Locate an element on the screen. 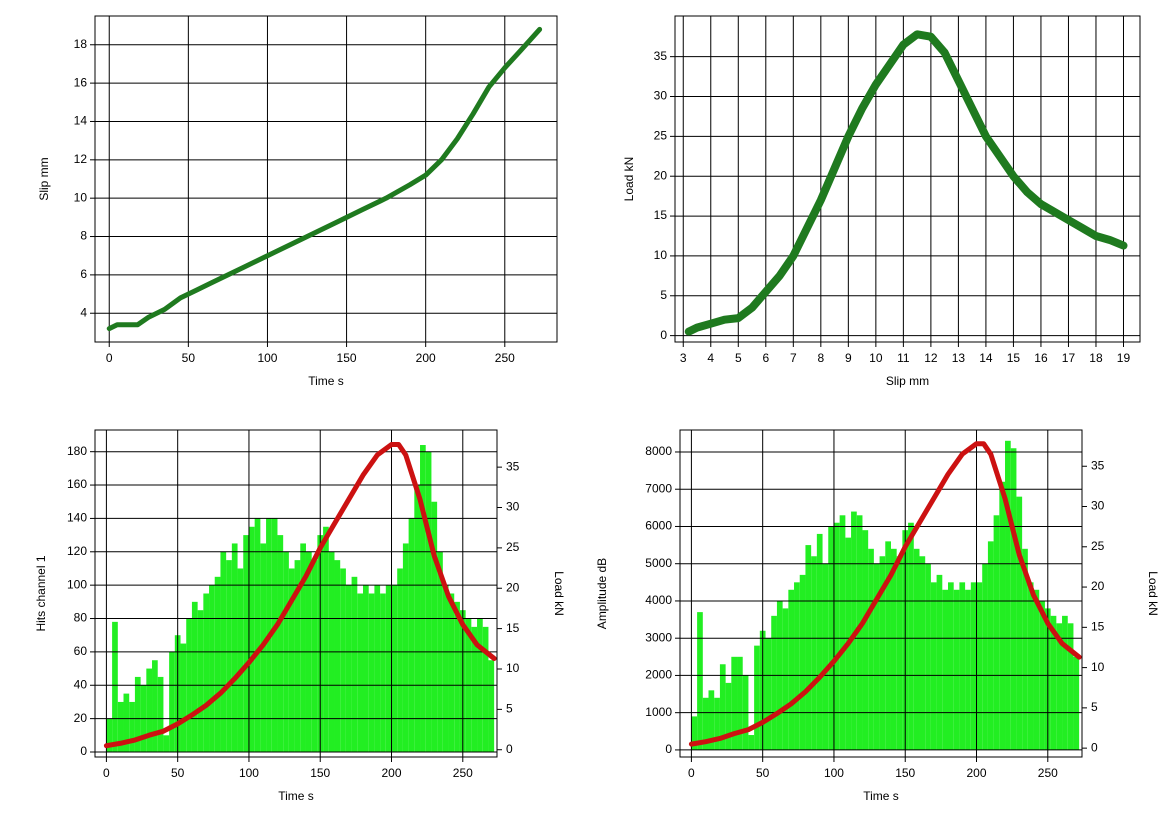  y-tick-label: 40 is located at coordinates (81, 684).